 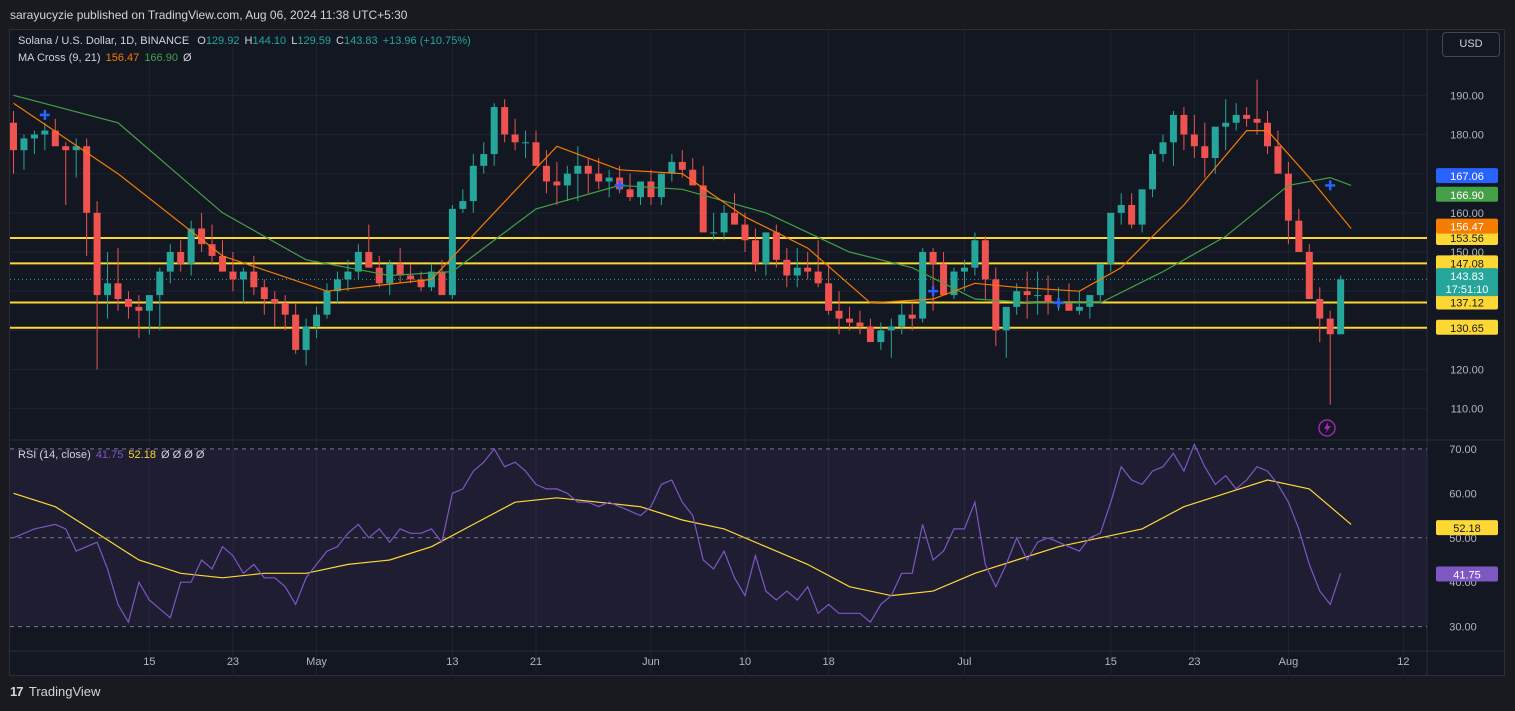 I want to click on open-label: O, so click(x=201, y=41).